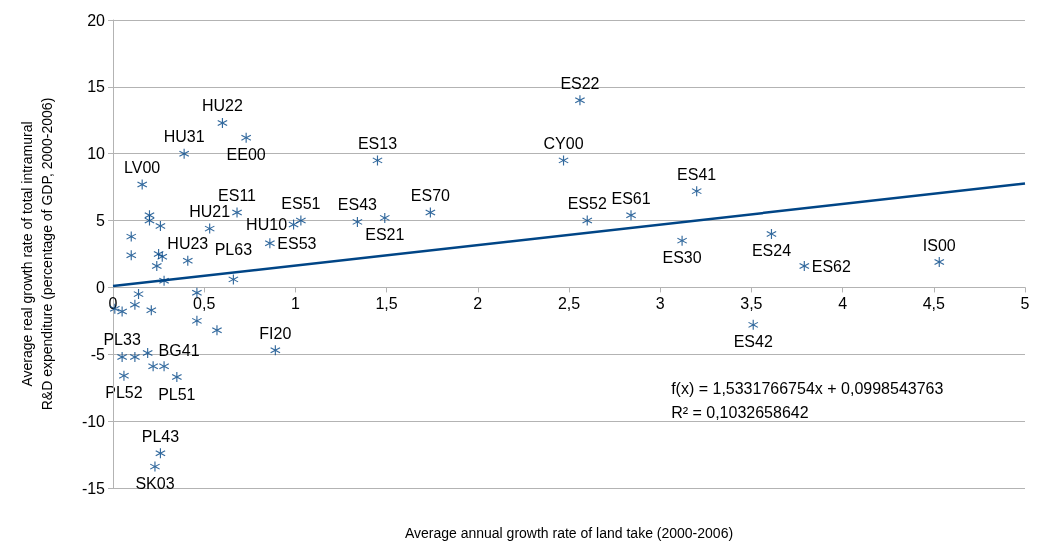 Image resolution: width=1045 pixels, height=550 pixels. What do you see at coordinates (98, 354) in the screenshot?
I see `y-tick-label: -5` at bounding box center [98, 354].